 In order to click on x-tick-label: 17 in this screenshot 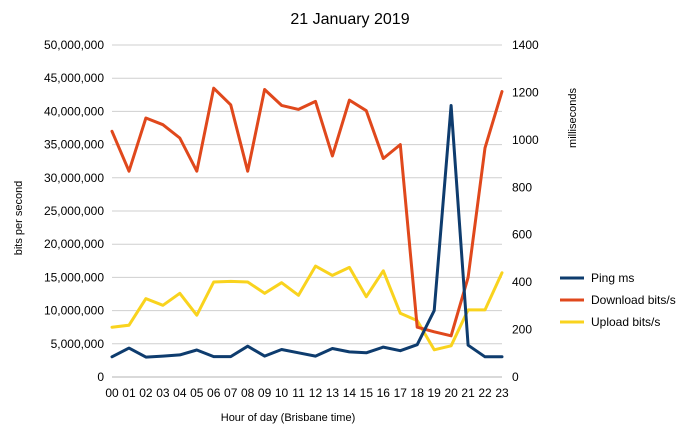, I will do `click(401, 393)`.